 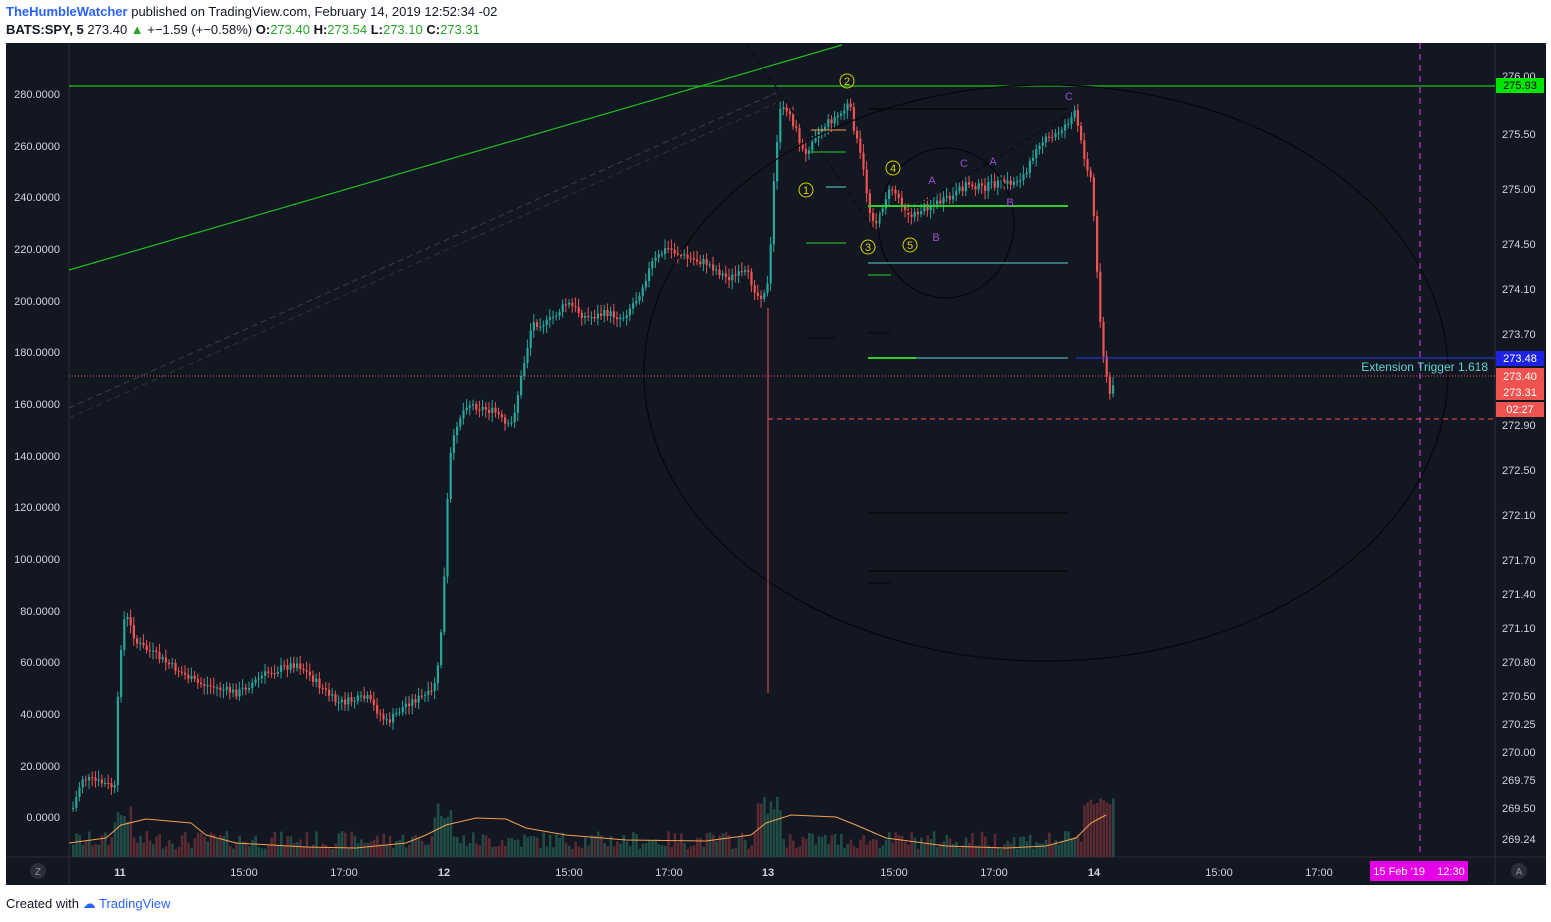 What do you see at coordinates (38, 871) in the screenshot?
I see `zoom-button` at bounding box center [38, 871].